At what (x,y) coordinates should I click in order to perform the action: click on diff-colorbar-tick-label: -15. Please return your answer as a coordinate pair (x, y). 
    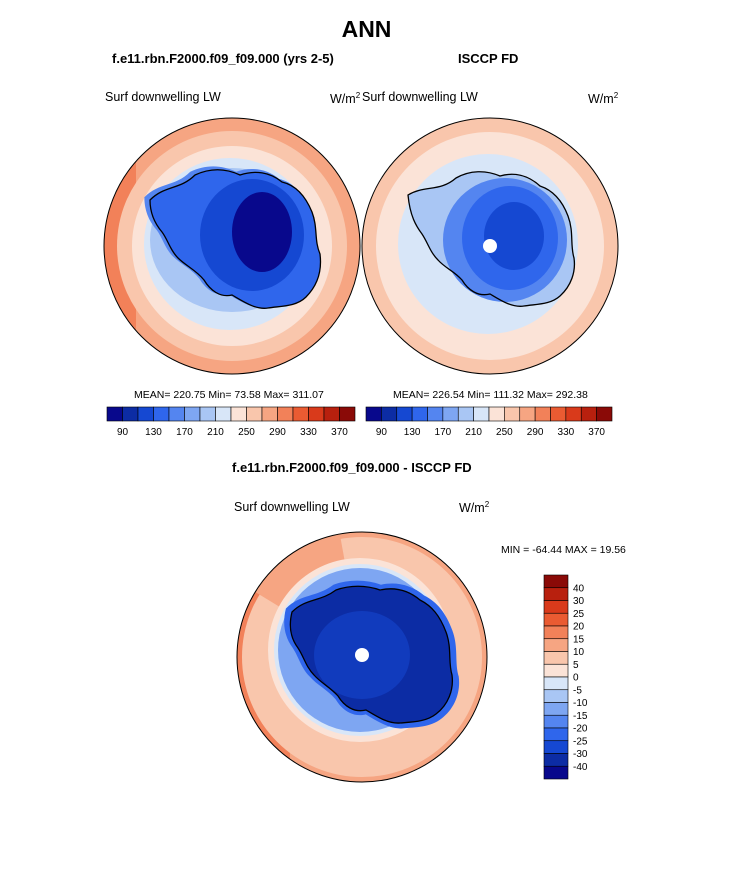
    Looking at the image, I should click on (580, 716).